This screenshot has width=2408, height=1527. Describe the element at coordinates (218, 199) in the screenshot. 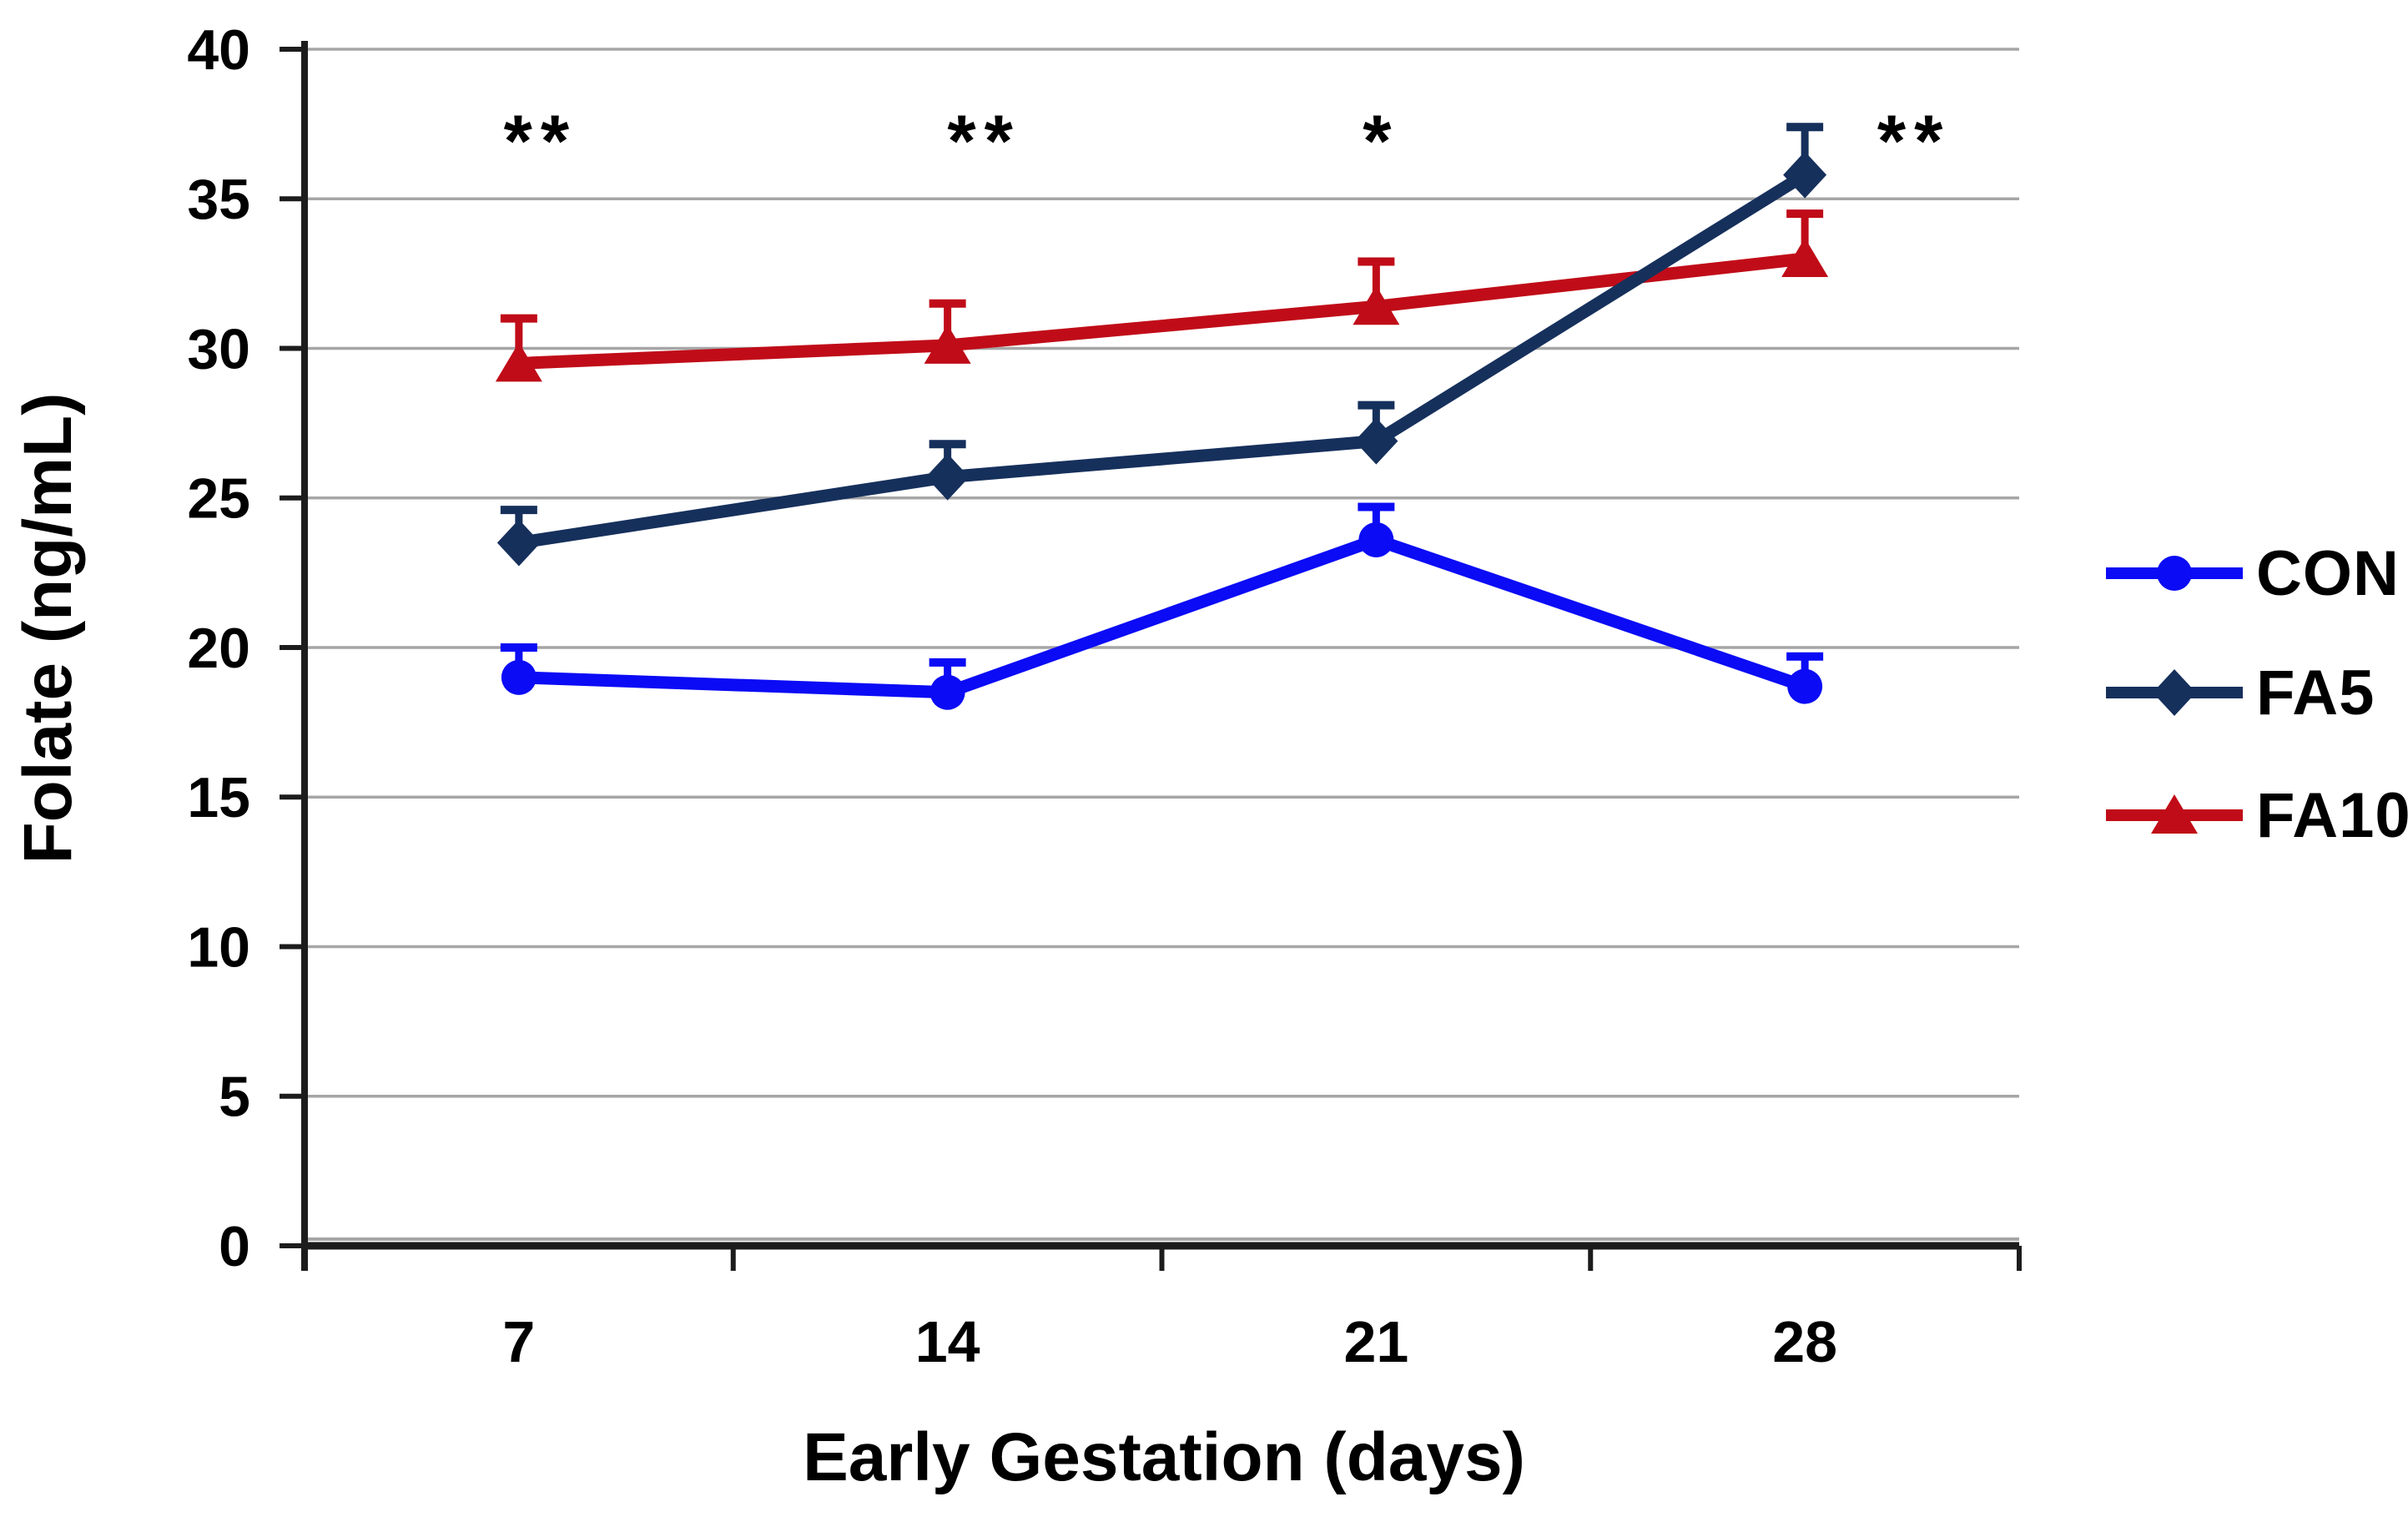

I see `y-tick-label: 35` at that location.